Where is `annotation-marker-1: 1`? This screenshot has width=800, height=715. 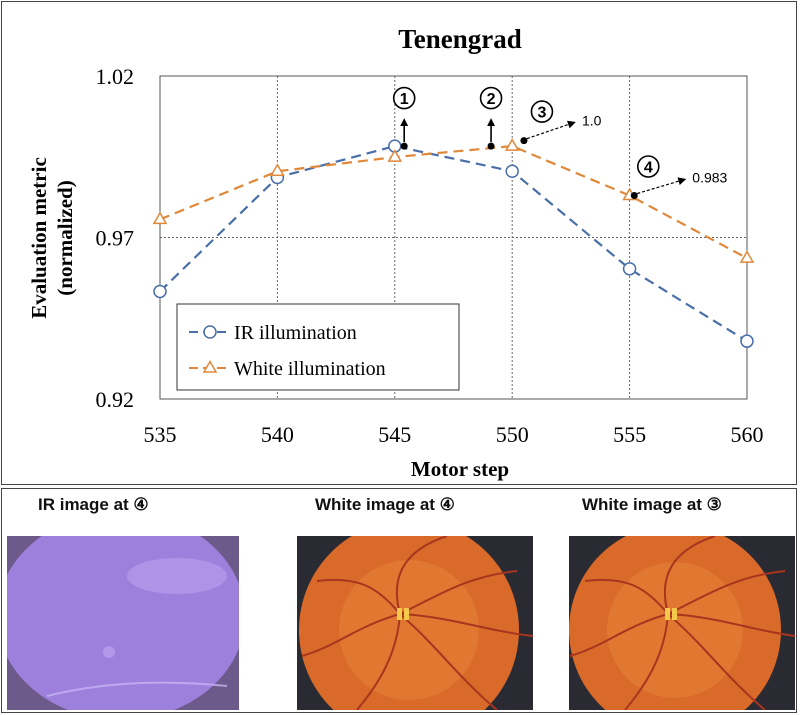 annotation-marker-1: 1 is located at coordinates (404, 99).